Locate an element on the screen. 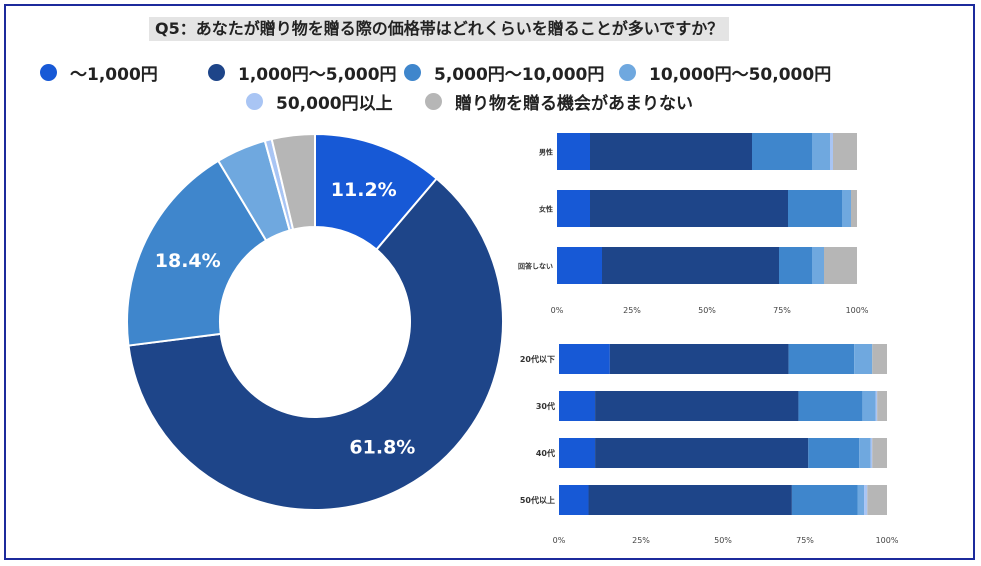  category-label: 回答しない is located at coordinates (535, 266).